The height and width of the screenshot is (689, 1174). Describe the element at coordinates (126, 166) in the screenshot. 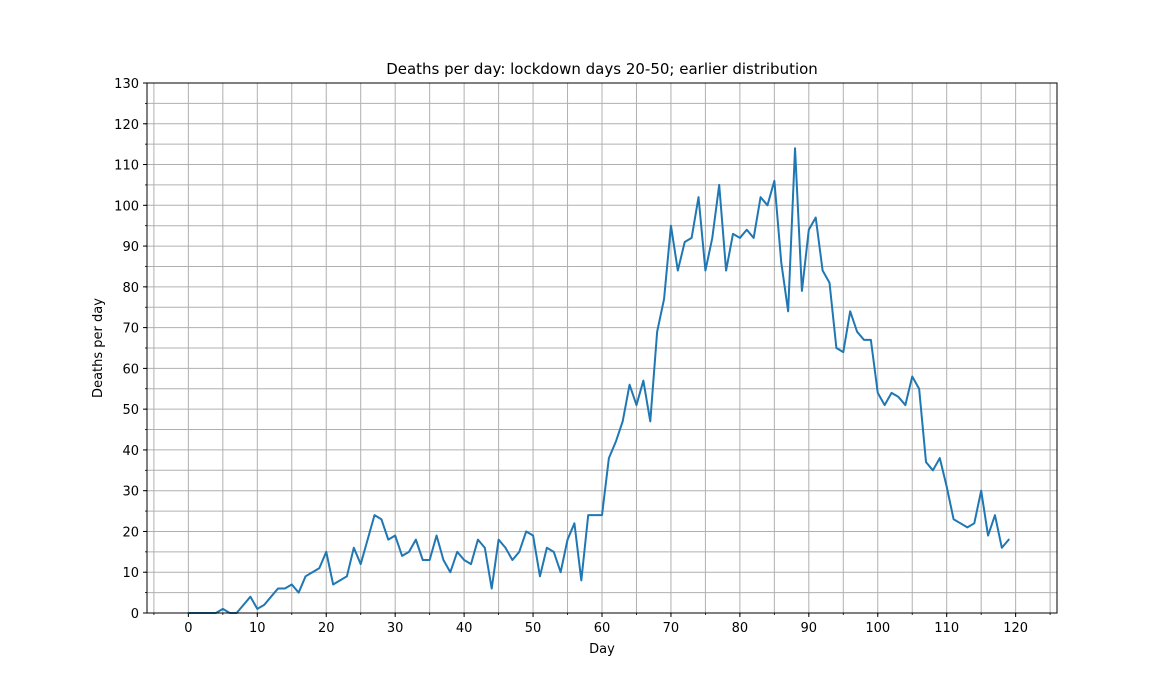

I see `y-tick-label: 110` at that location.